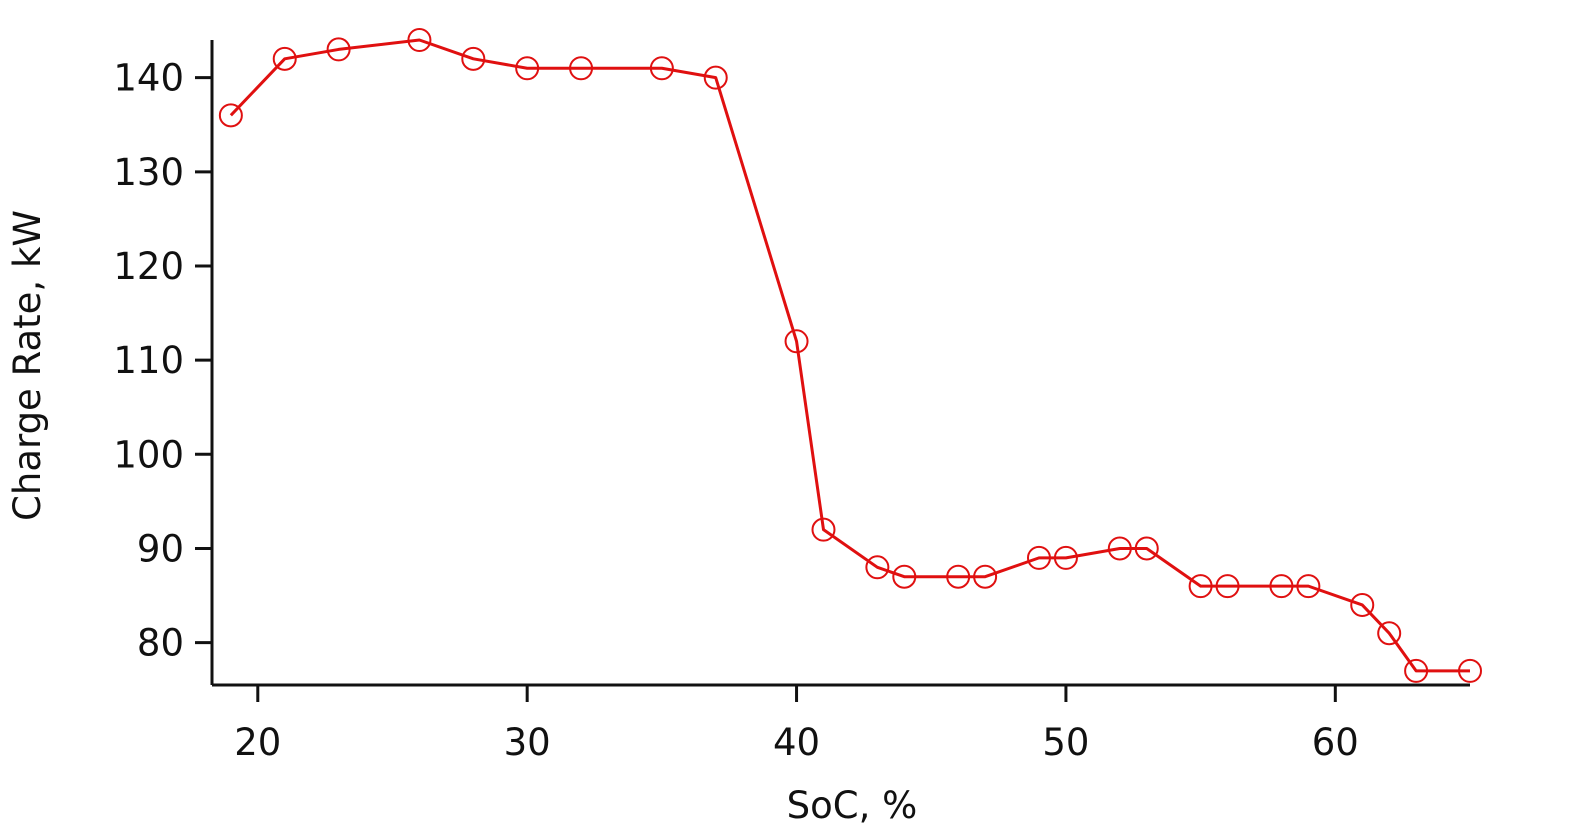 This screenshot has height=832, width=1580. Describe the element at coordinates (852, 805) in the screenshot. I see `x-axis-title: SoC, %` at that location.